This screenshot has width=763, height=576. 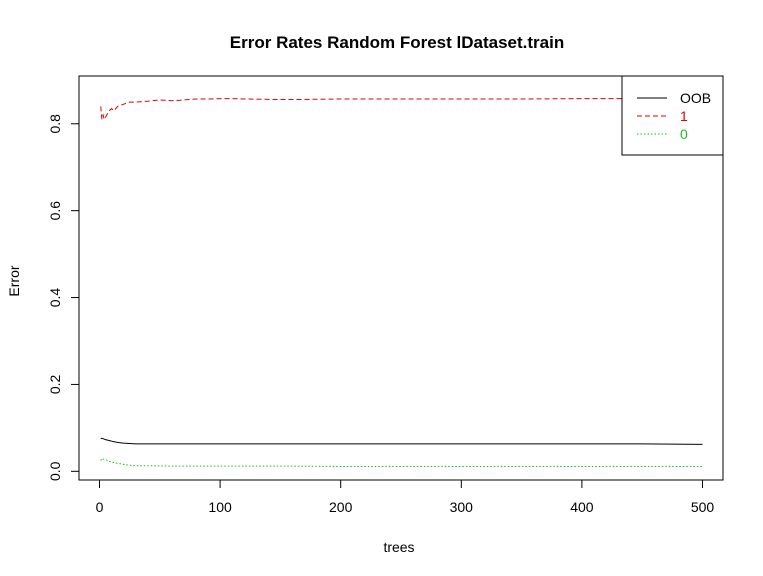 I want to click on y-tick-label: 0.0, so click(x=55, y=471).